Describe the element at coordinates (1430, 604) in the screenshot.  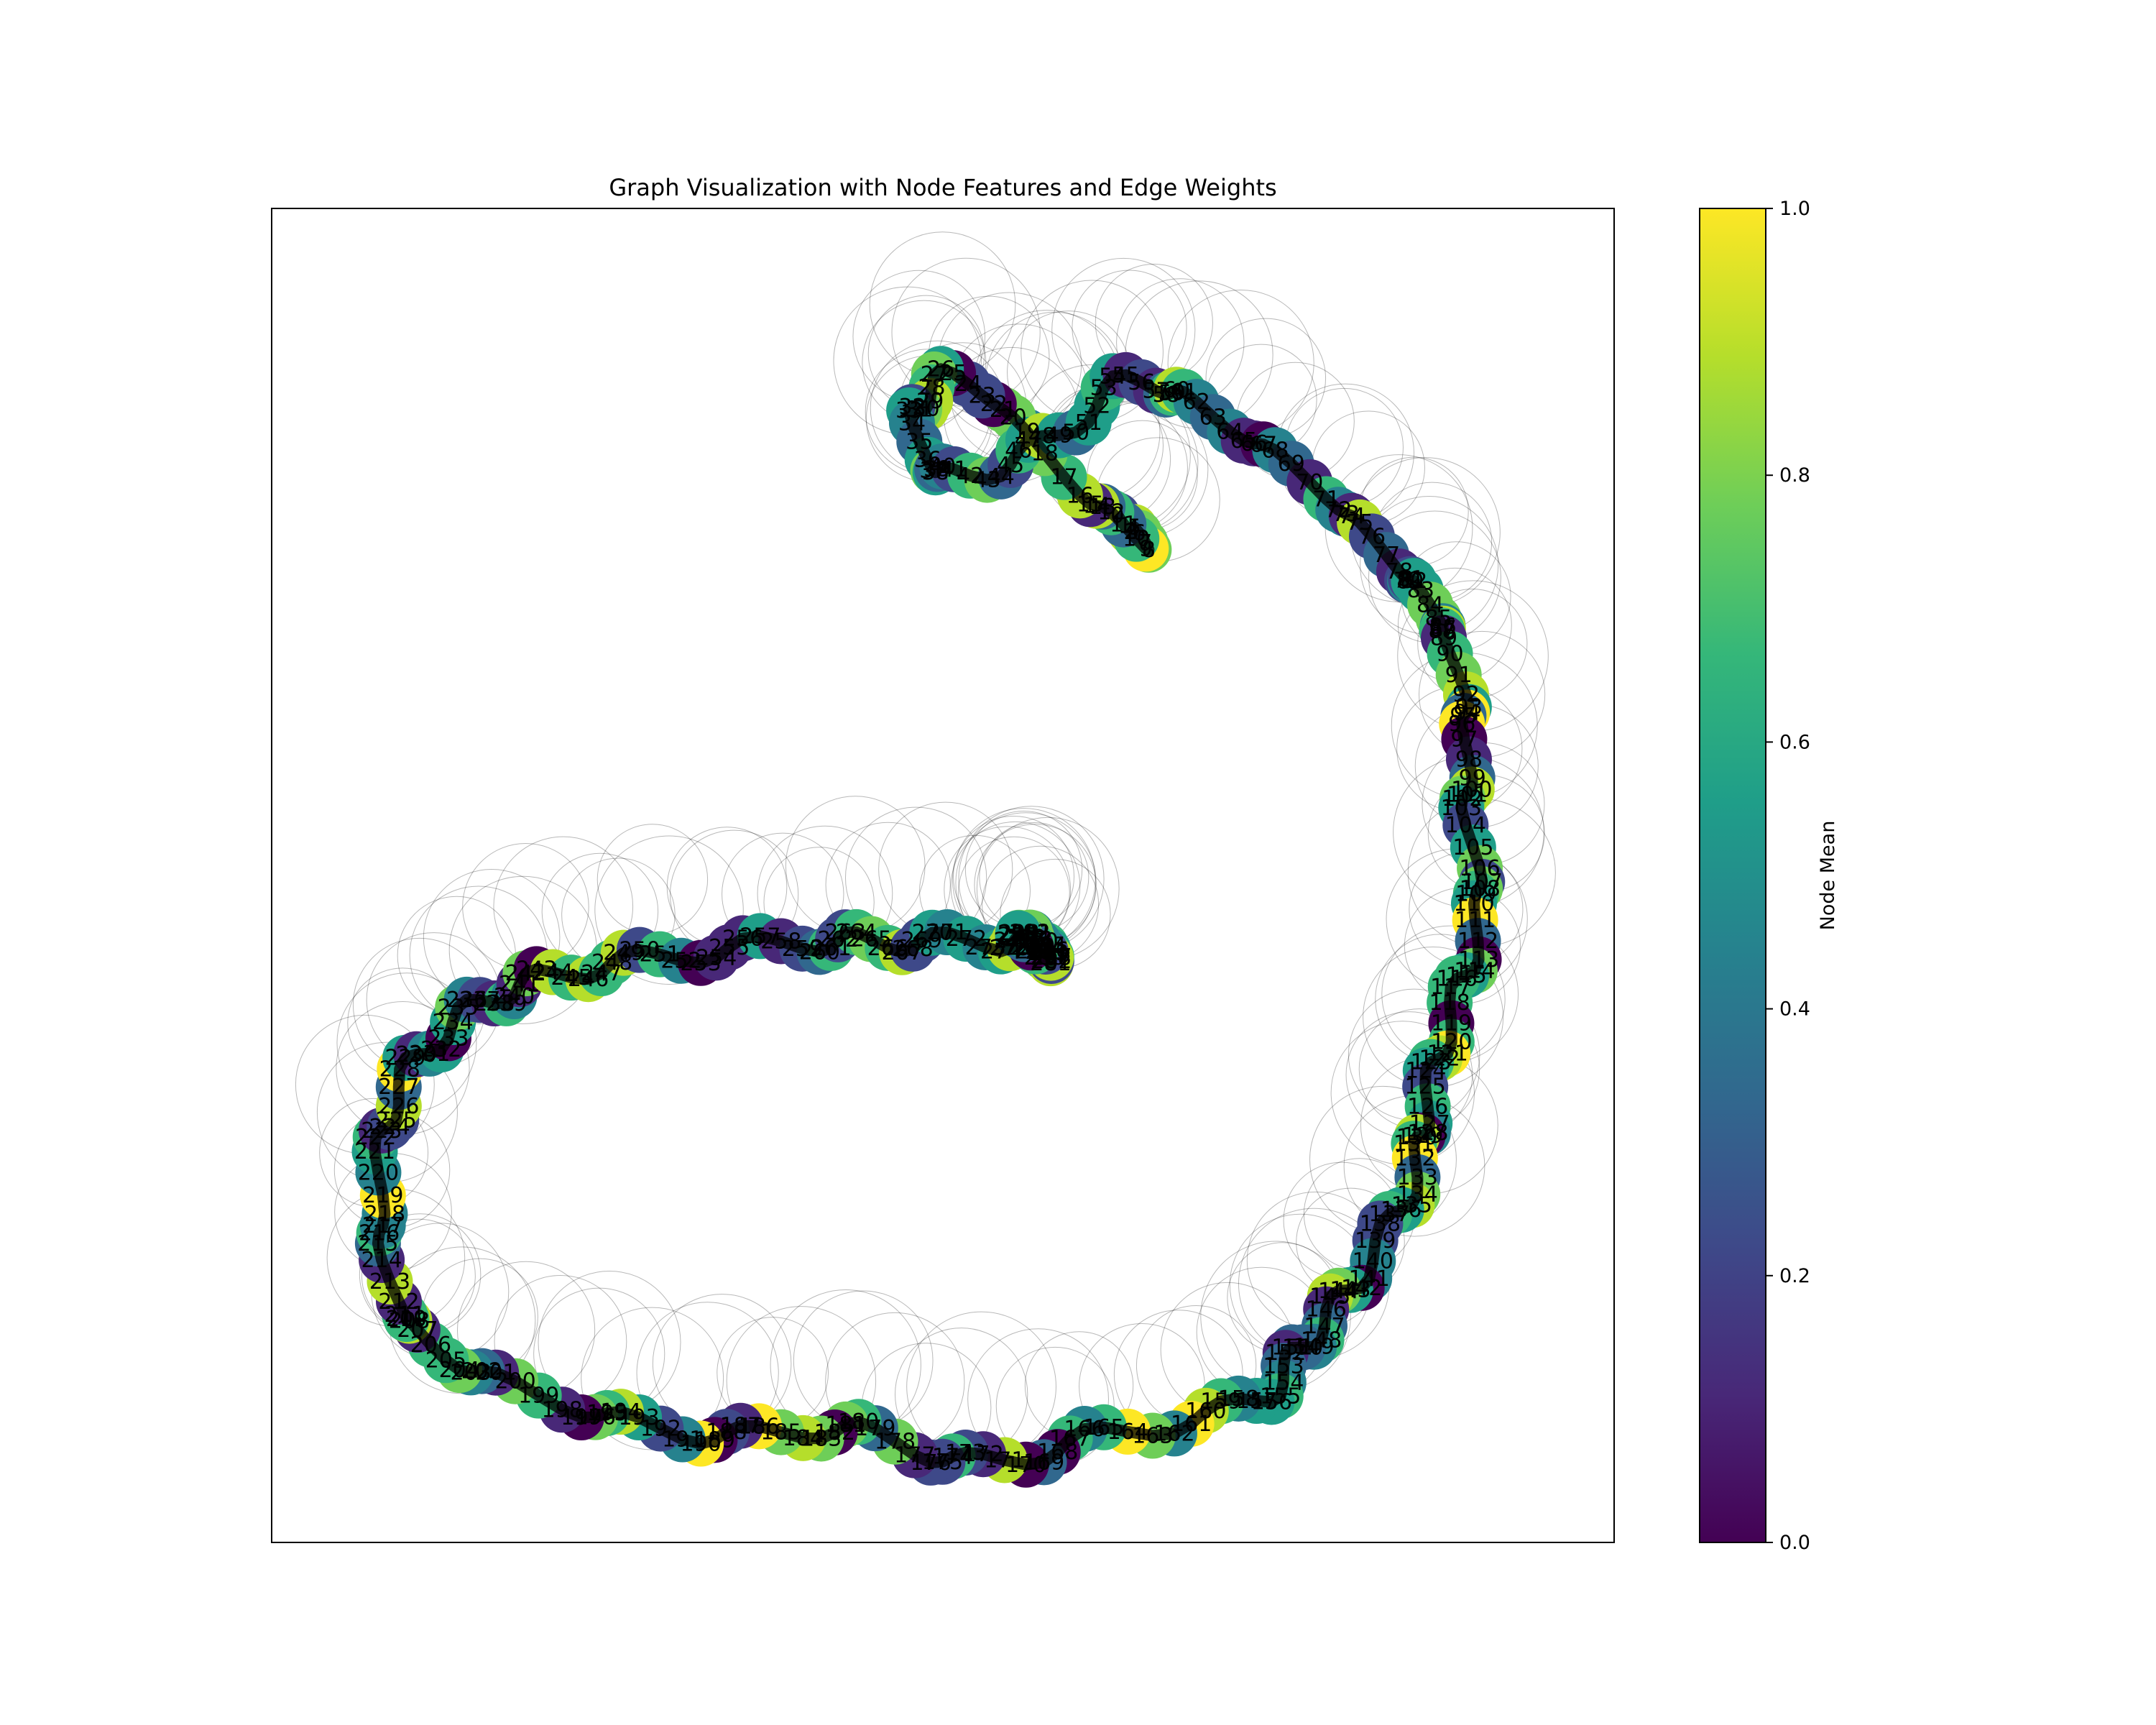
I see `node-label: 84` at that location.